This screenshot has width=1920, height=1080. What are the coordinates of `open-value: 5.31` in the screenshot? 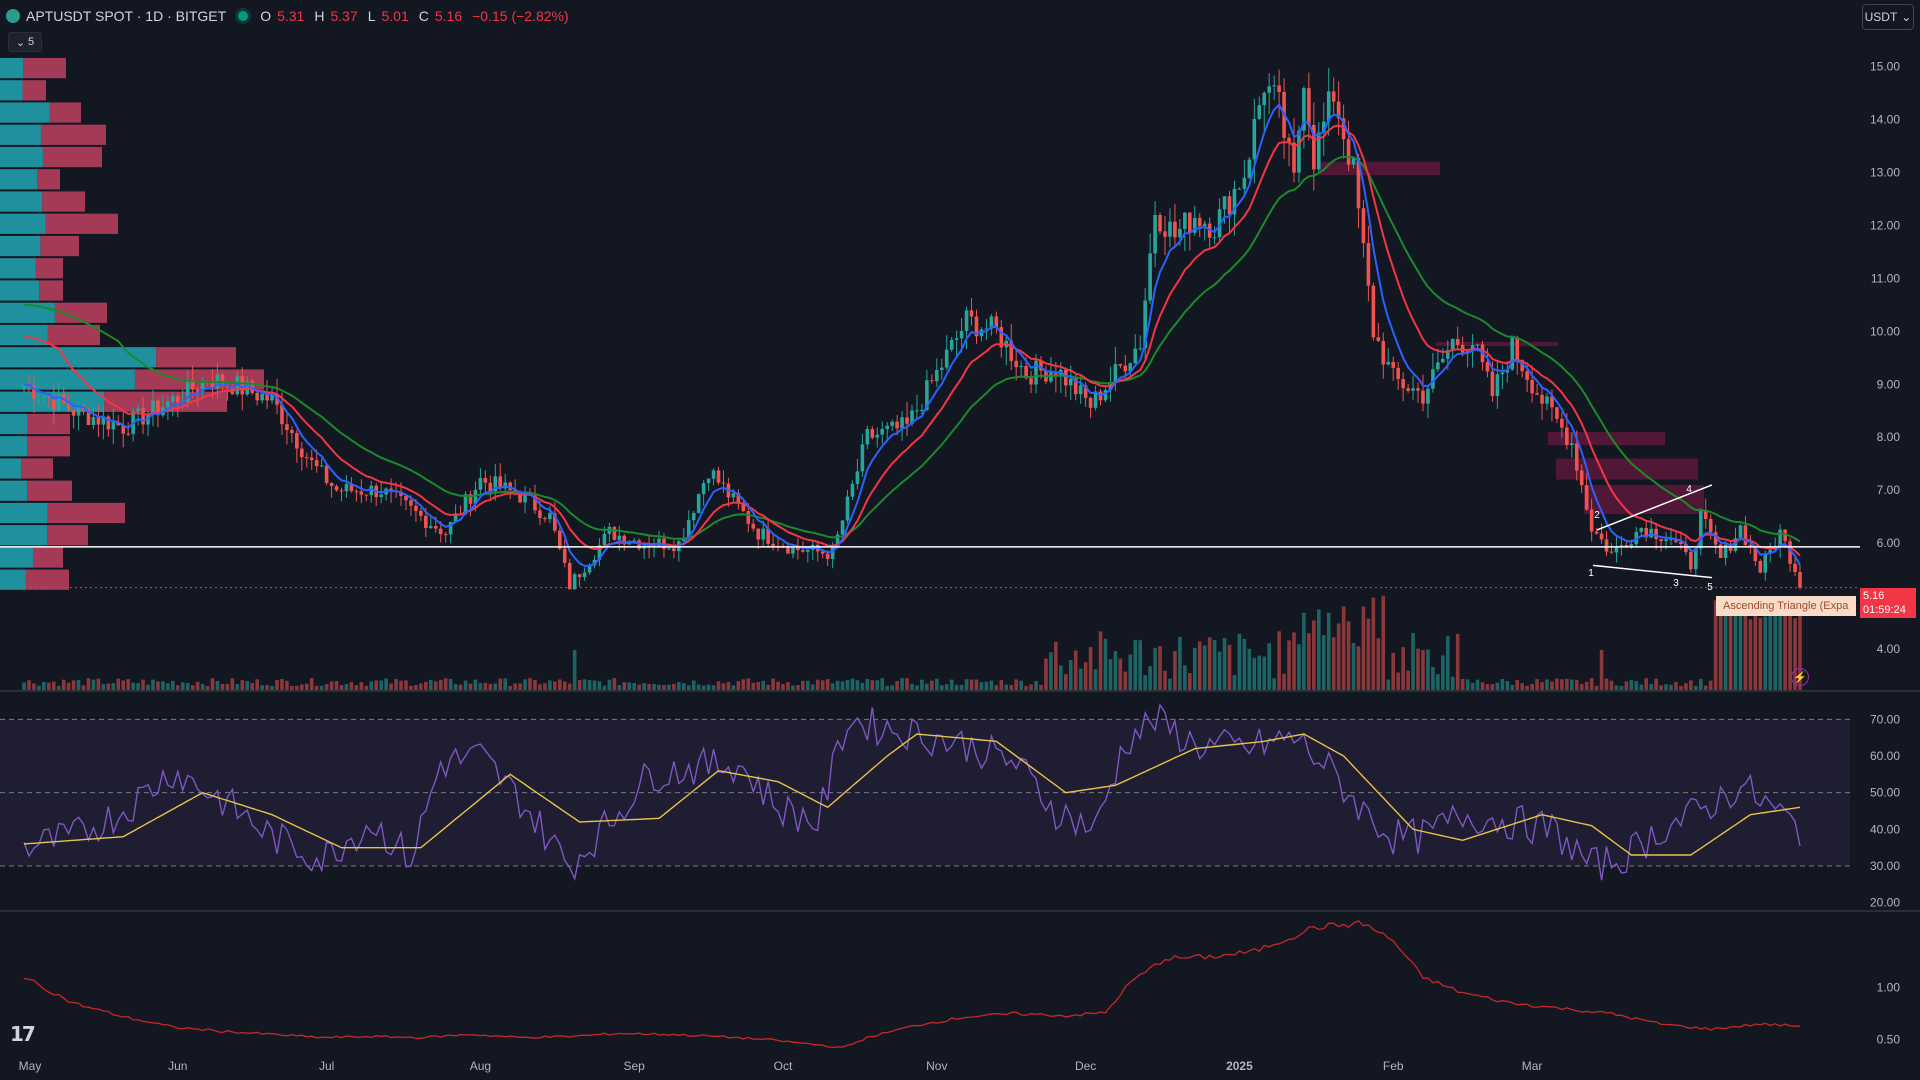 It's located at (291, 16).